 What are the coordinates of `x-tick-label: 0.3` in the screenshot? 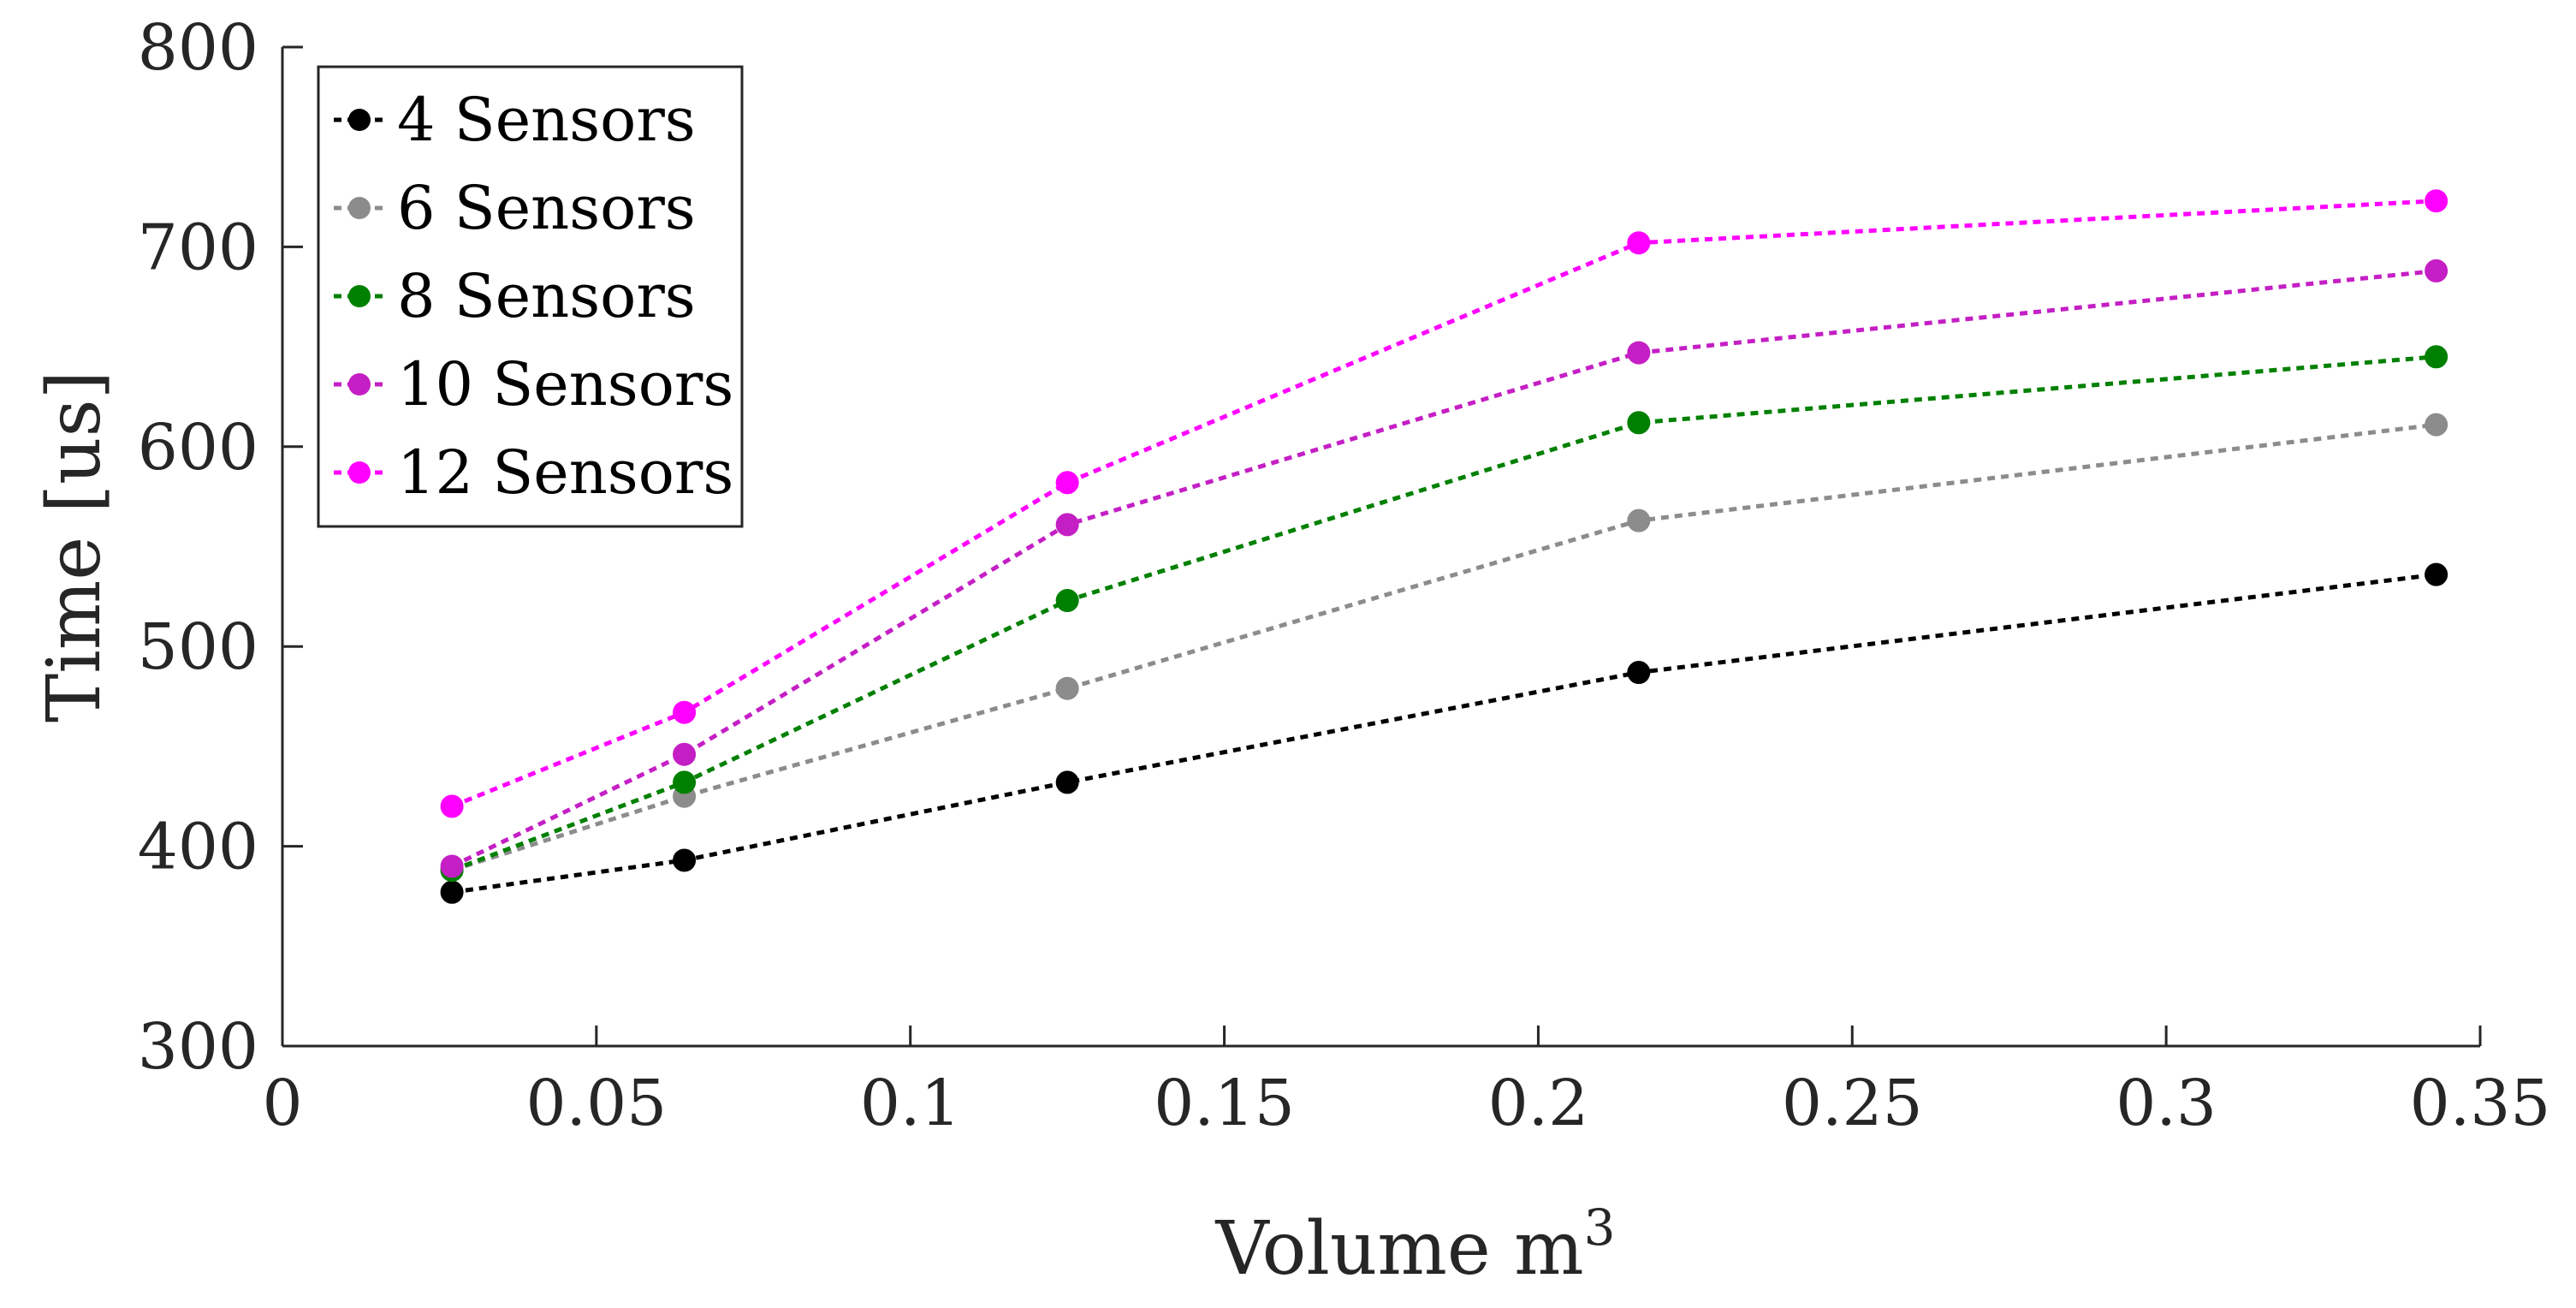 It's located at (2166, 1104).